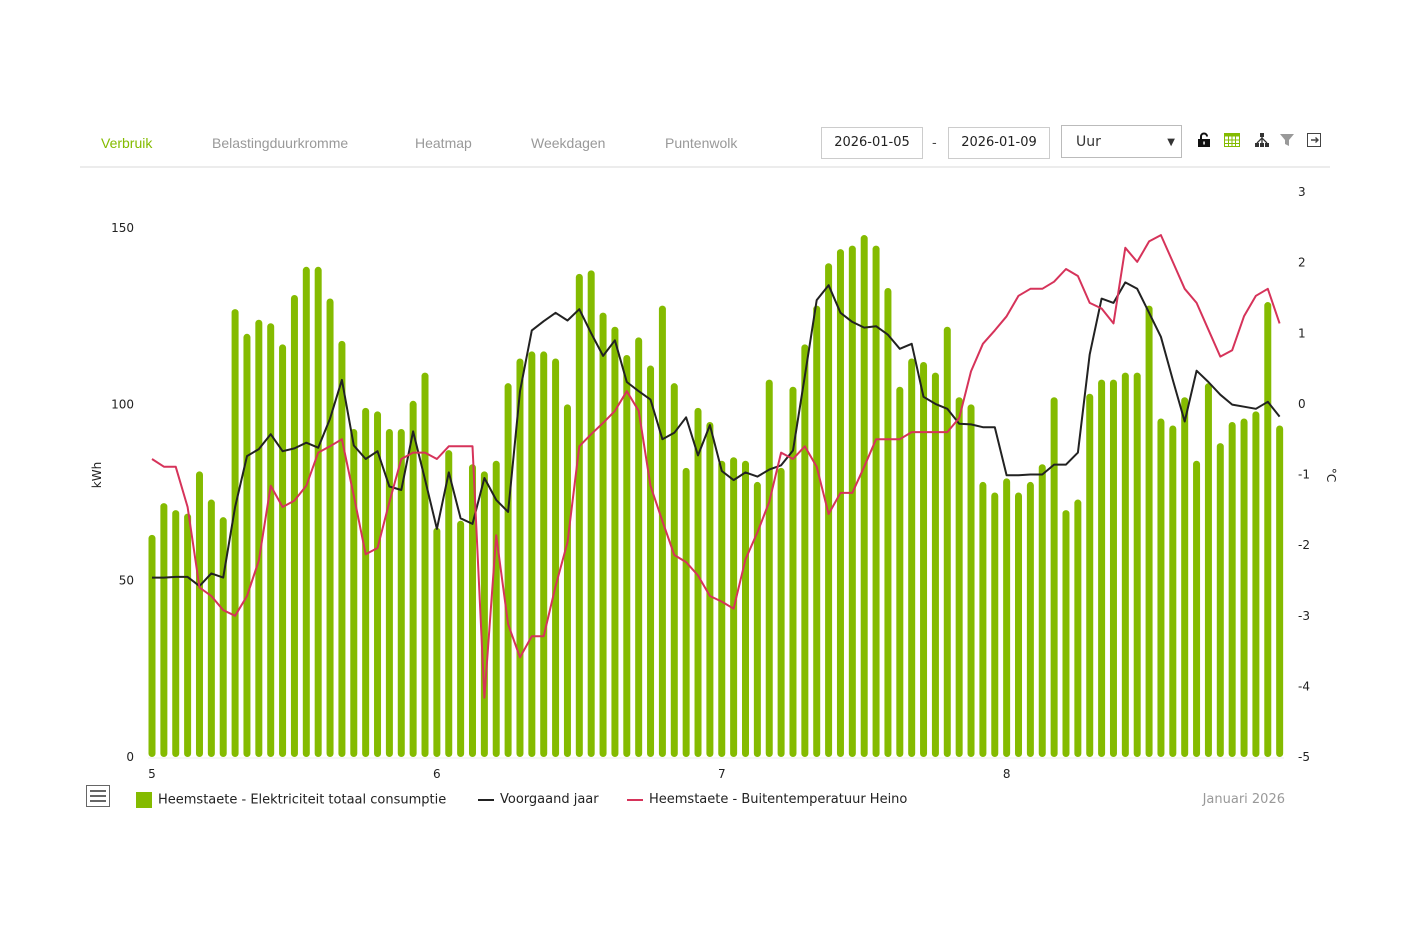 The image size is (1426, 950). I want to click on filter-icon, so click(1287, 140).